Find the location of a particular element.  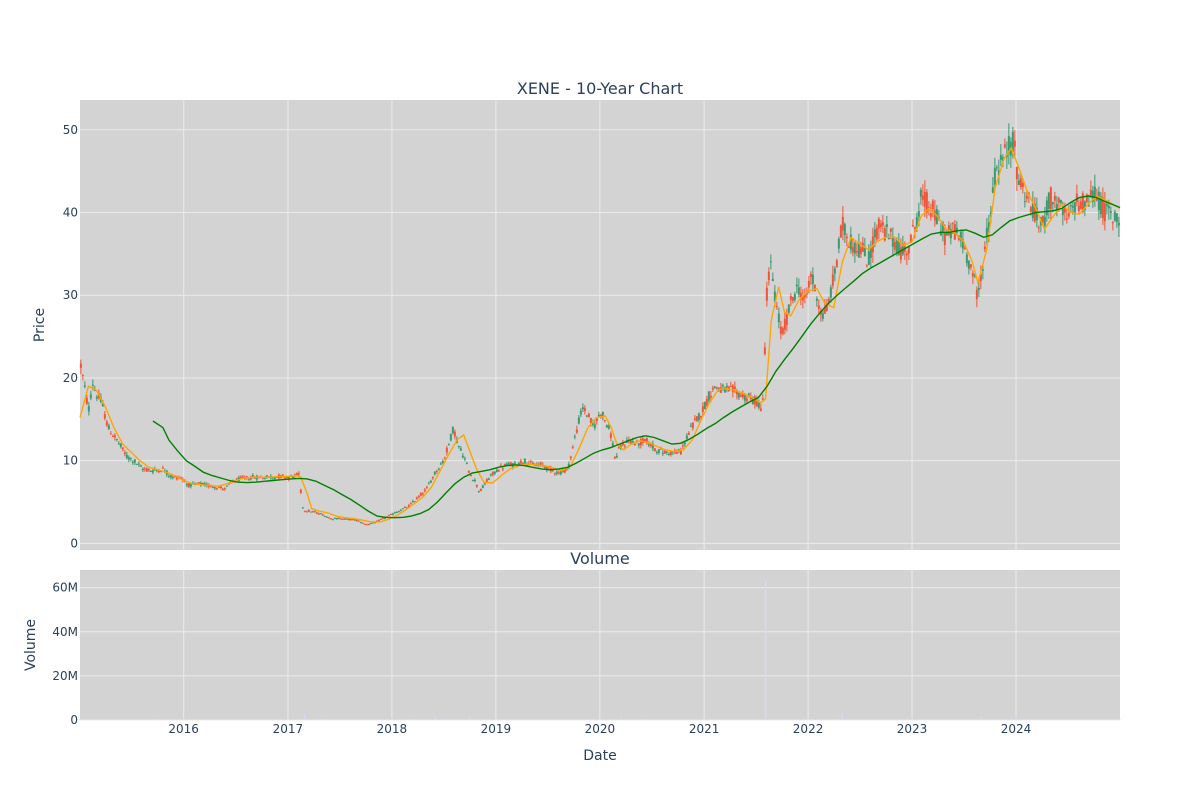

volume-y-tick-label: 20M is located at coordinates (65, 676).